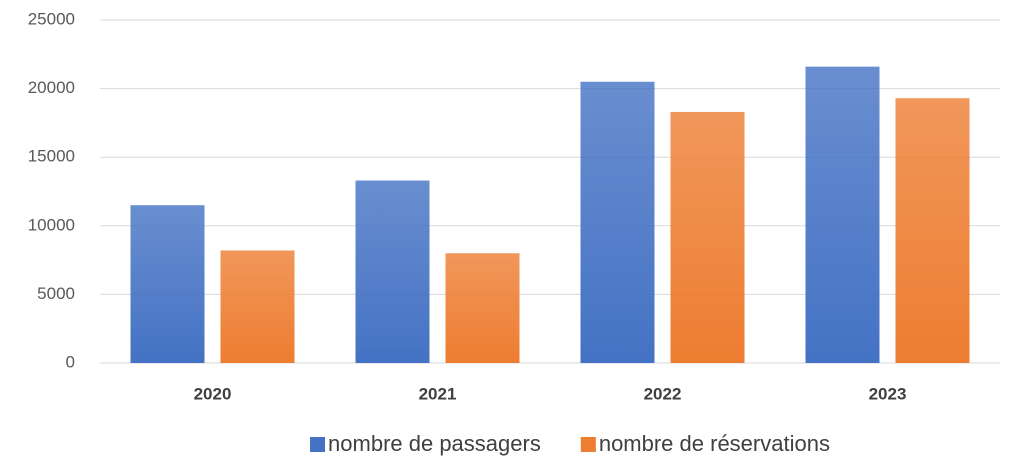 Image resolution: width=1020 pixels, height=465 pixels. I want to click on y-tick-label: 25000, so click(51, 18).